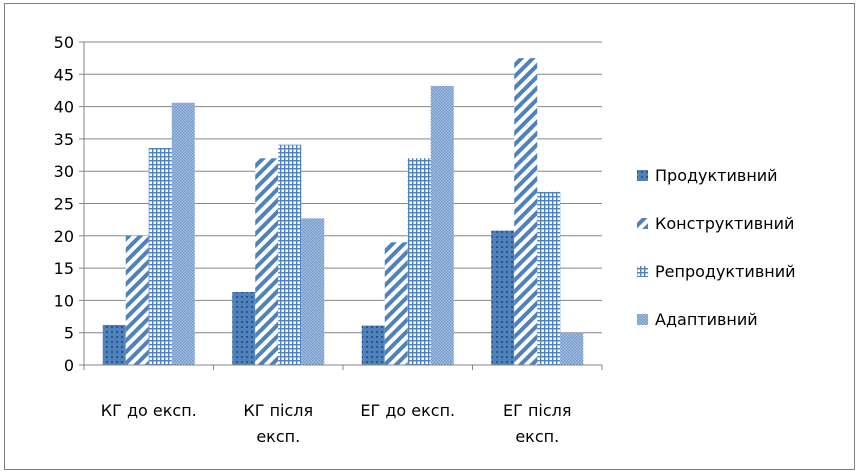 This screenshot has height=474, width=859. I want to click on x-category-label: КГ після експ., so click(278, 423).